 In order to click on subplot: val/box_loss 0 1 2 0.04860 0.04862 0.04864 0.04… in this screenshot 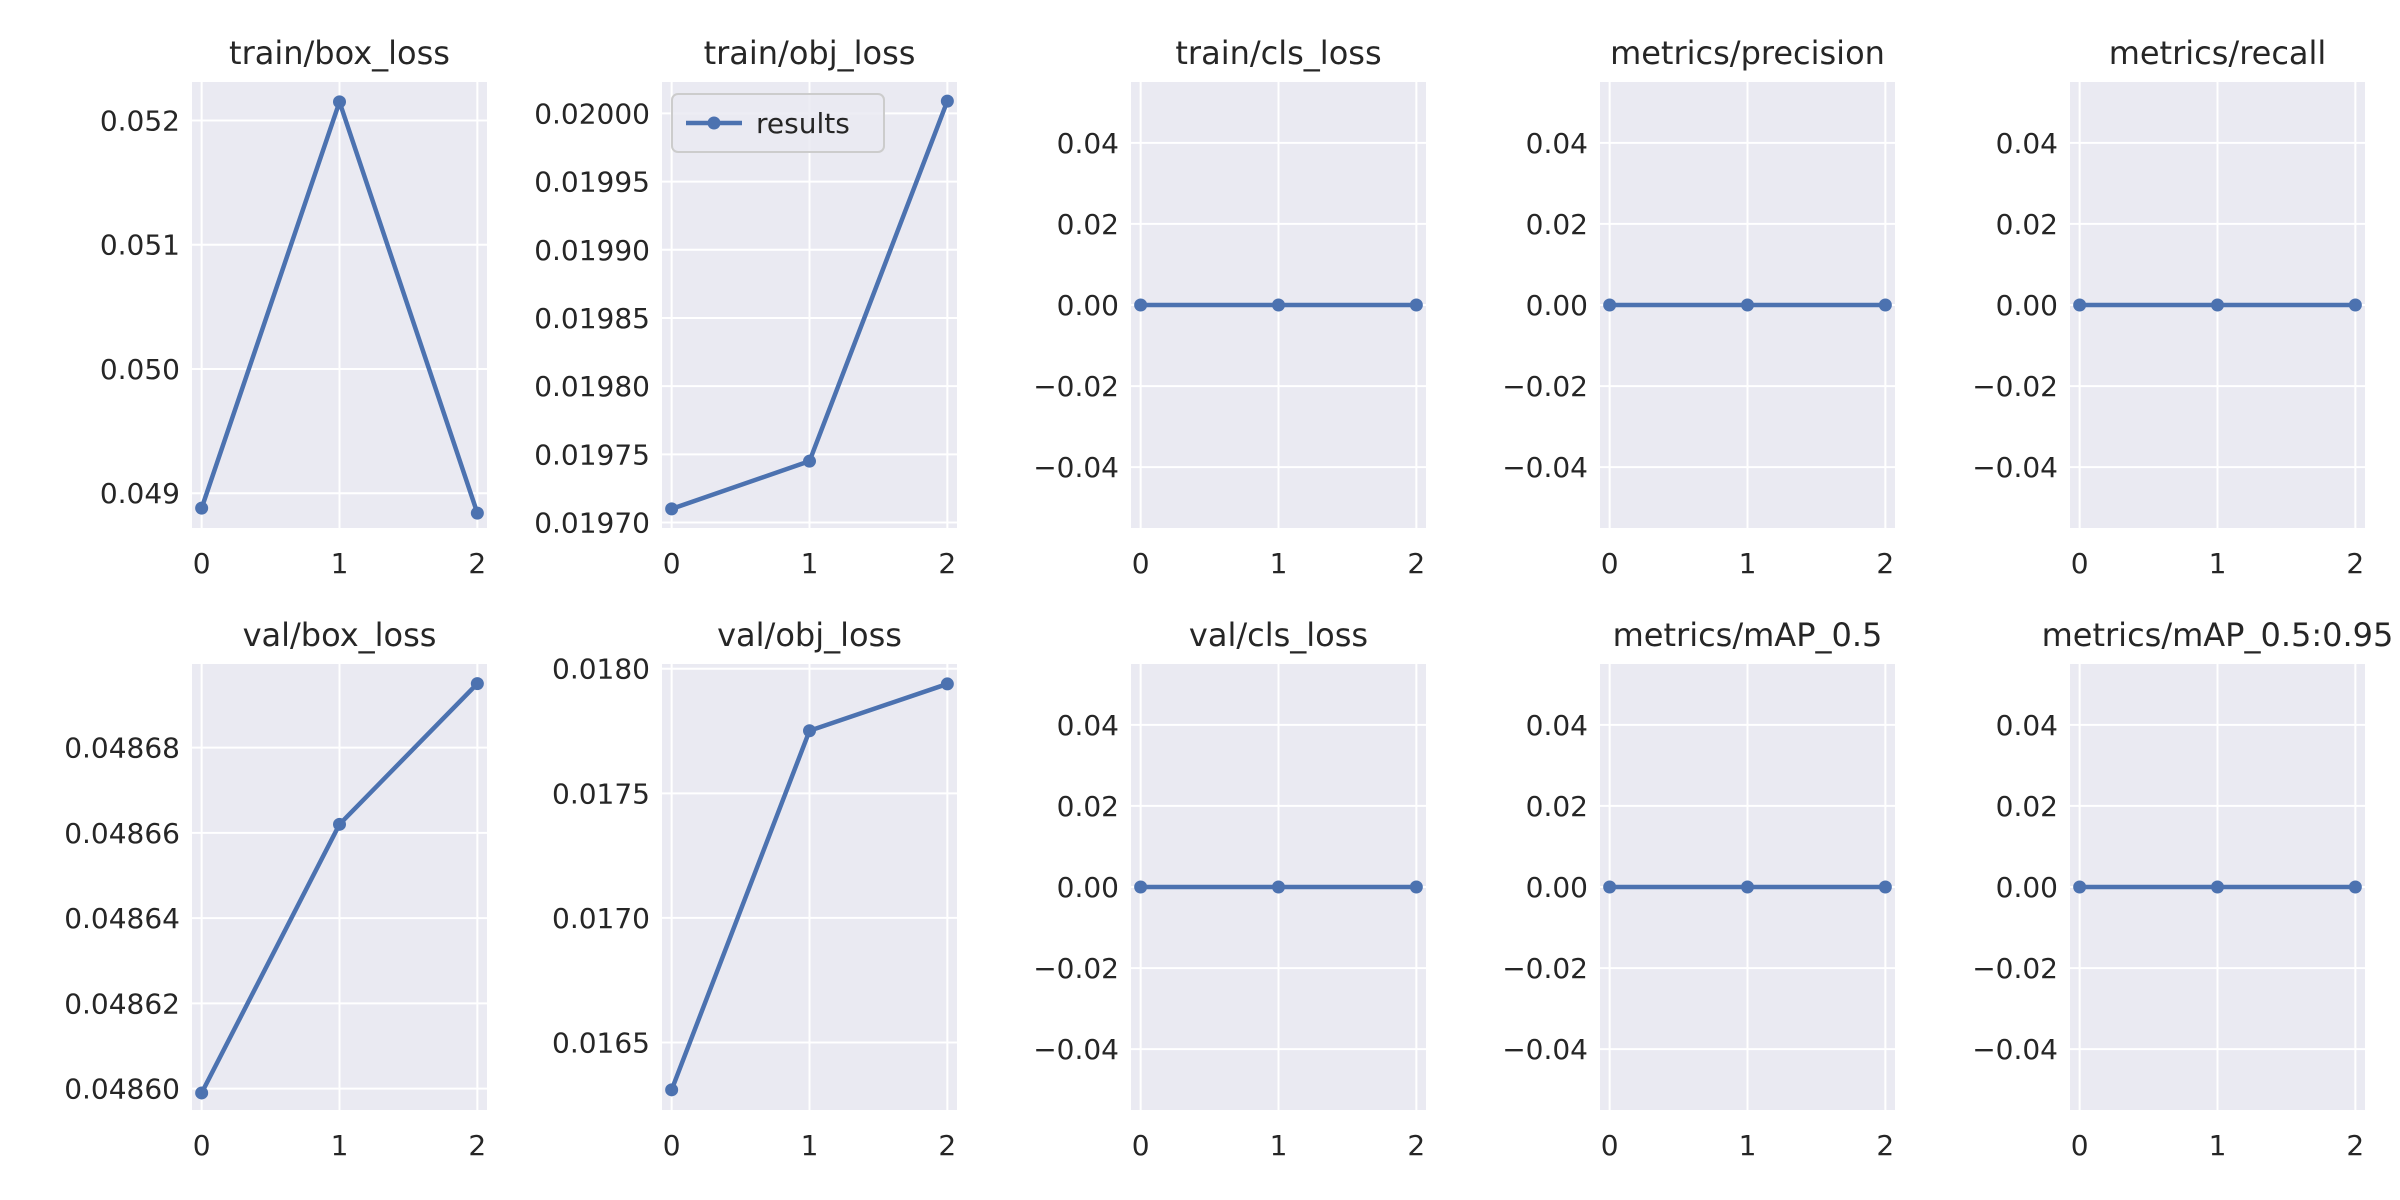, I will do `click(275, 889)`.